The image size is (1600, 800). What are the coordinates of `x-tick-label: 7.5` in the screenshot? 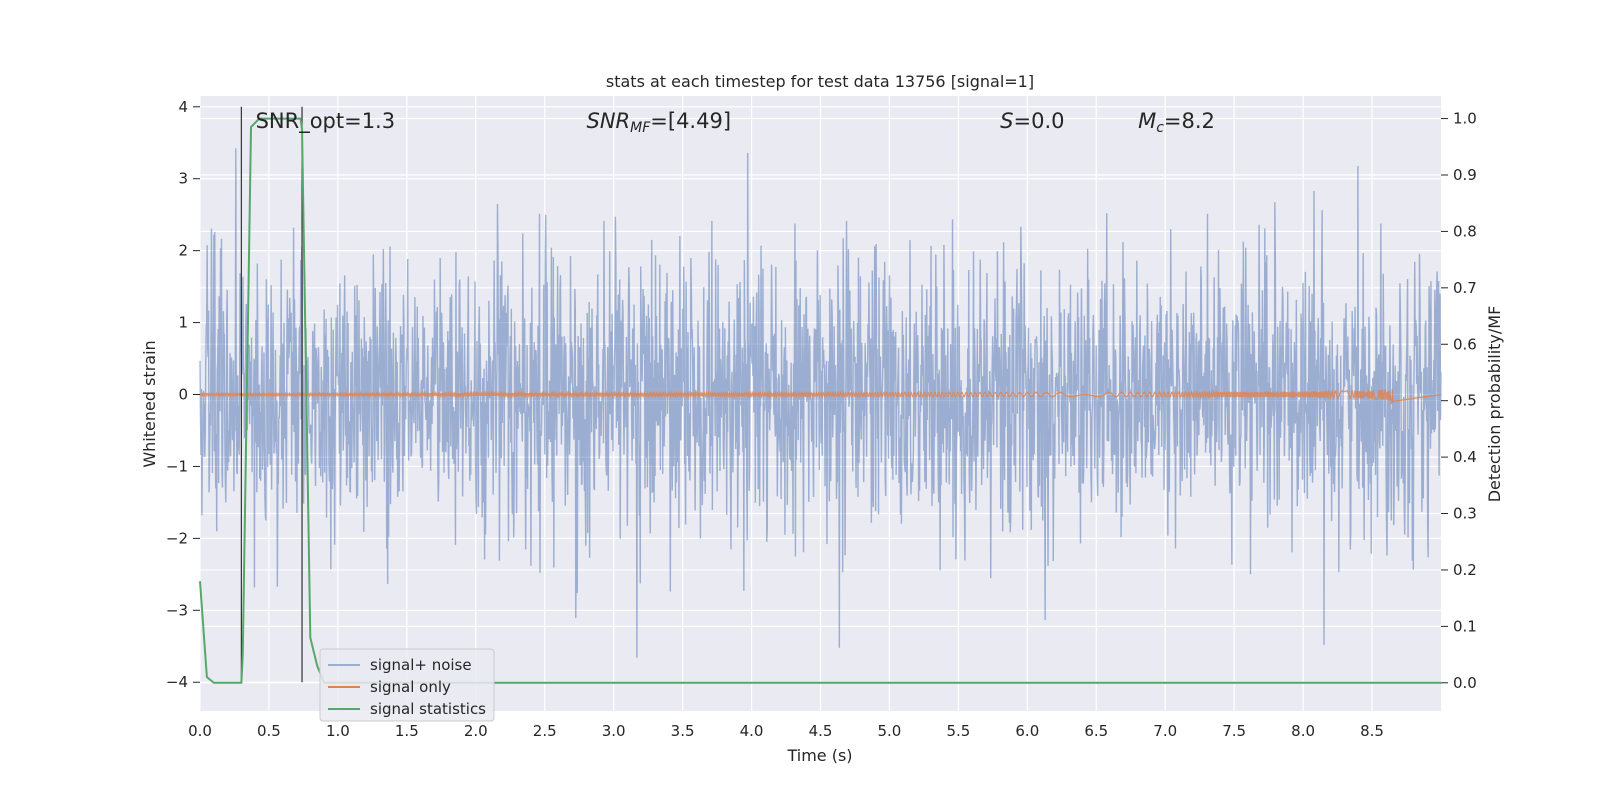 It's located at (1234, 731).